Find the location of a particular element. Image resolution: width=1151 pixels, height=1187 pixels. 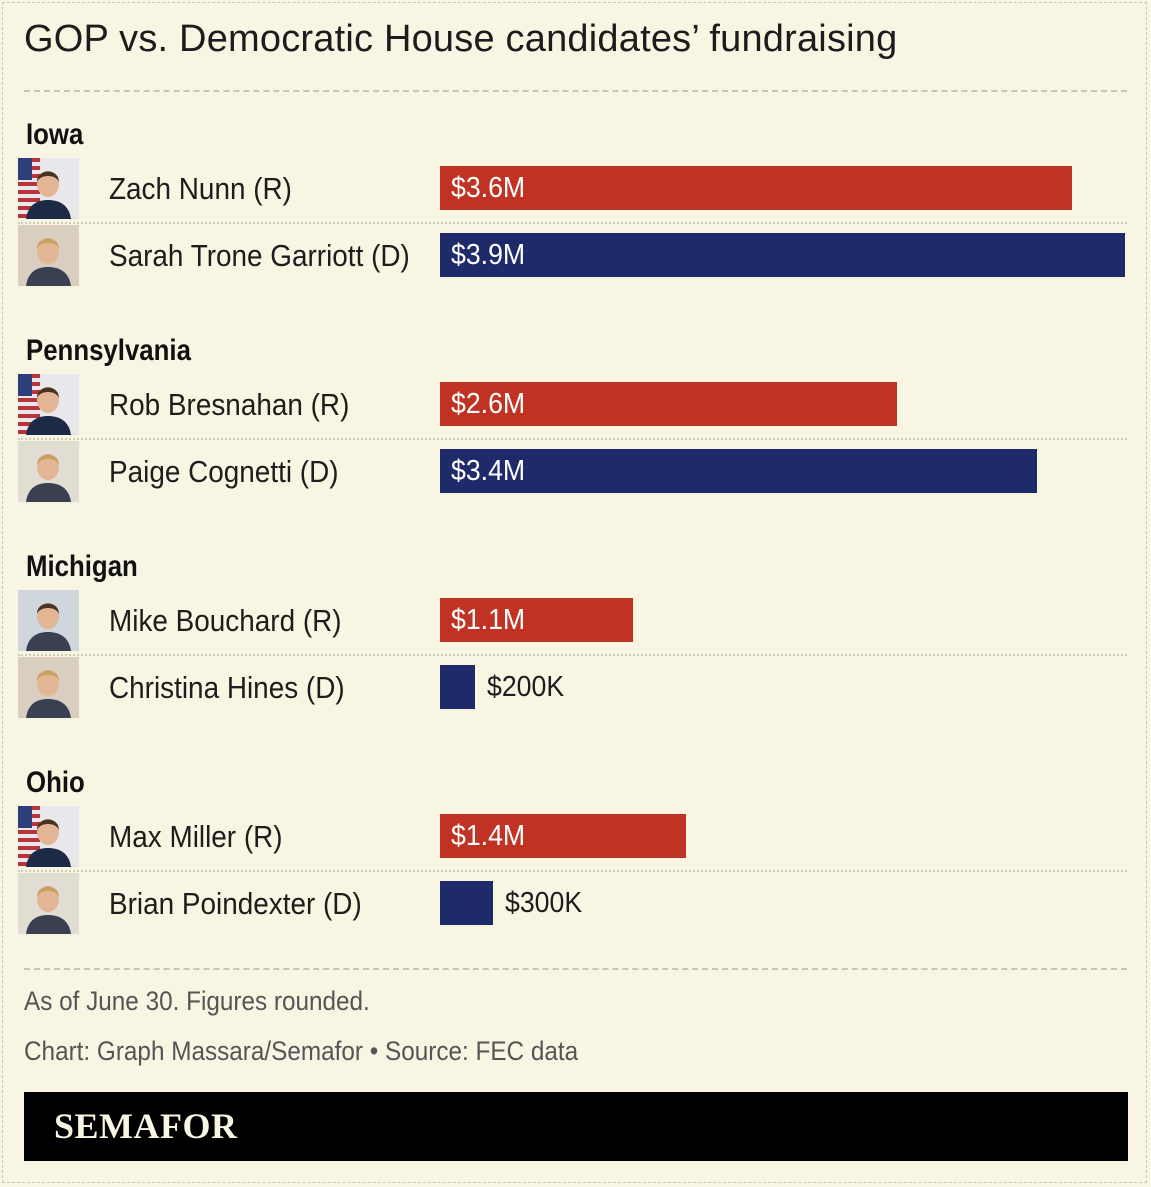

semafor-logo: SEMAFOR is located at coordinates (146, 1126).